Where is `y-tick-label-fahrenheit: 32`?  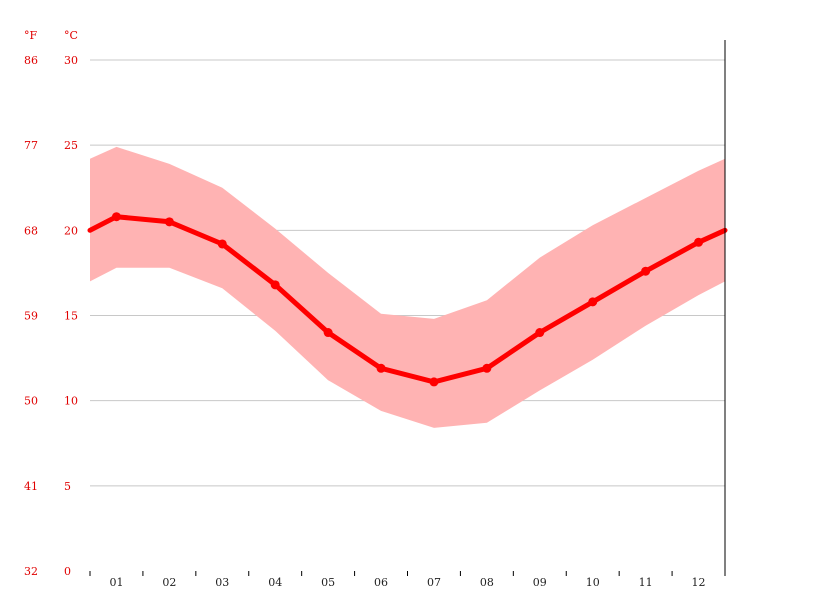 y-tick-label-fahrenheit: 32 is located at coordinates (31, 571).